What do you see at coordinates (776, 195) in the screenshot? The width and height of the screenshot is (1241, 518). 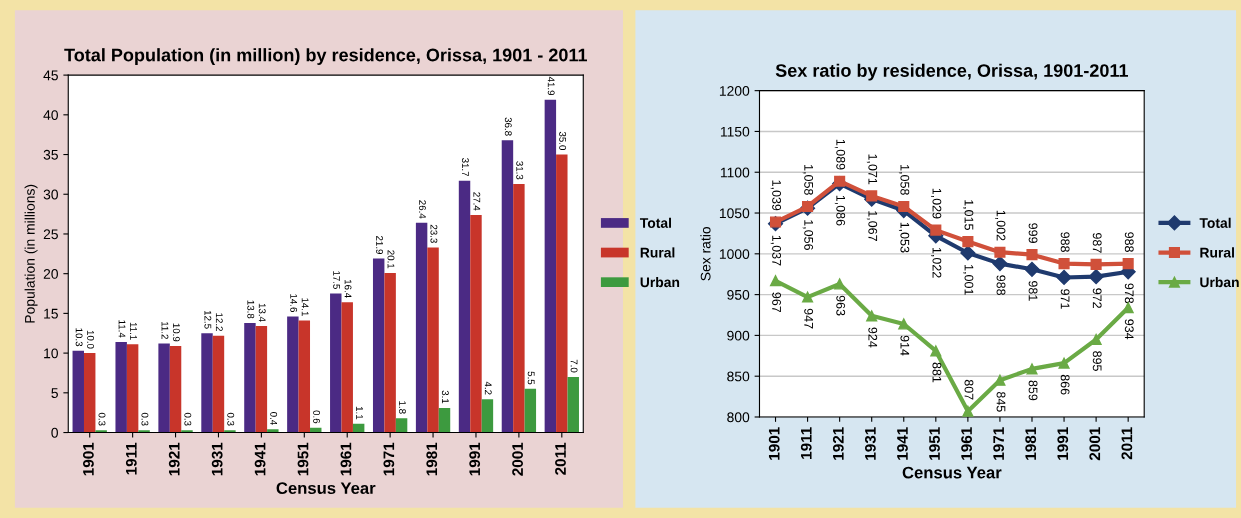 I see `data-label: 1,039` at bounding box center [776, 195].